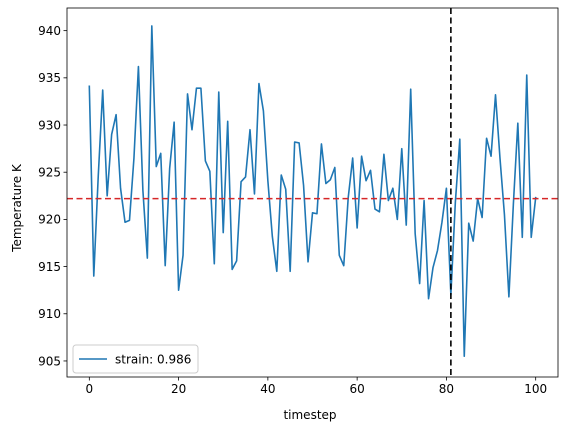 This screenshot has height=436, width=571. What do you see at coordinates (49, 125) in the screenshot?
I see `y-tick-label: 930` at bounding box center [49, 125].